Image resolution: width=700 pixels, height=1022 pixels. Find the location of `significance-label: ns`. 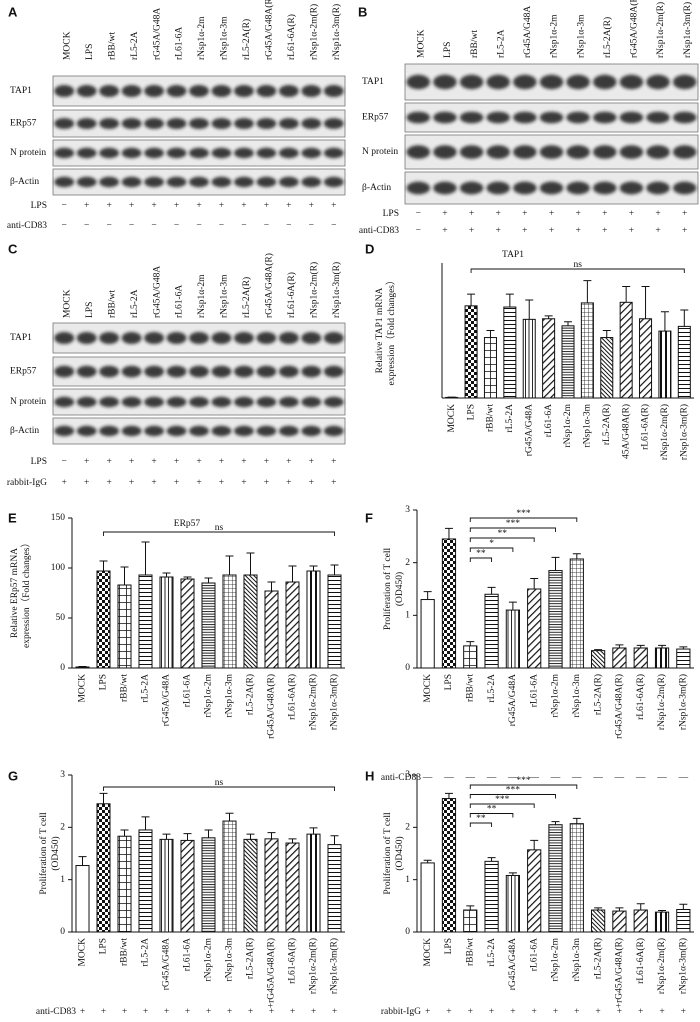

significance-label: ns is located at coordinates (219, 528).